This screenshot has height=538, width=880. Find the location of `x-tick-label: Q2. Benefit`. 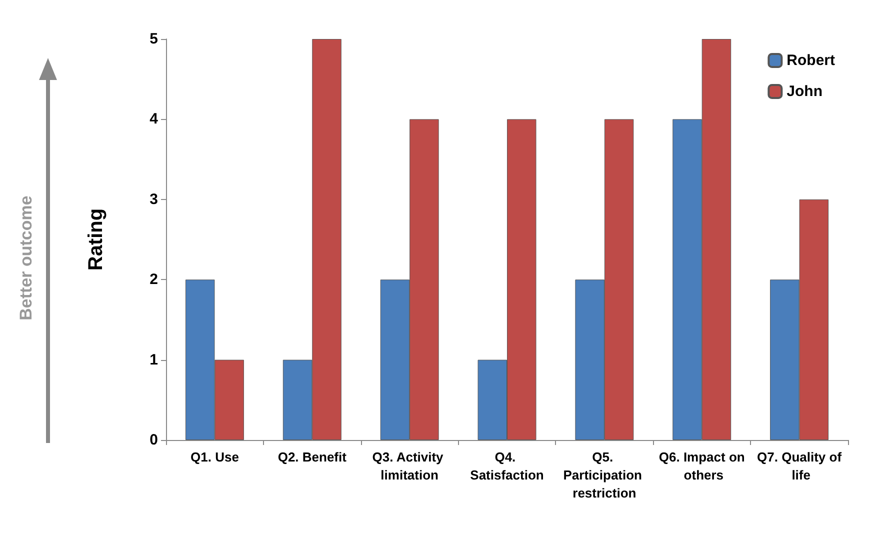

x-tick-label: Q2. Benefit is located at coordinates (313, 457).